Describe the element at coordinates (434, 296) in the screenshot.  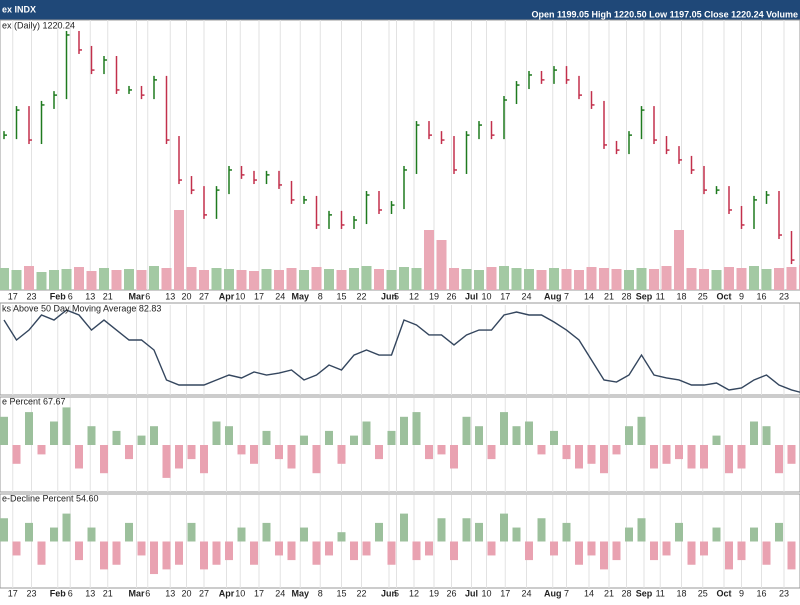
I see `x-tick-label: 19` at that location.